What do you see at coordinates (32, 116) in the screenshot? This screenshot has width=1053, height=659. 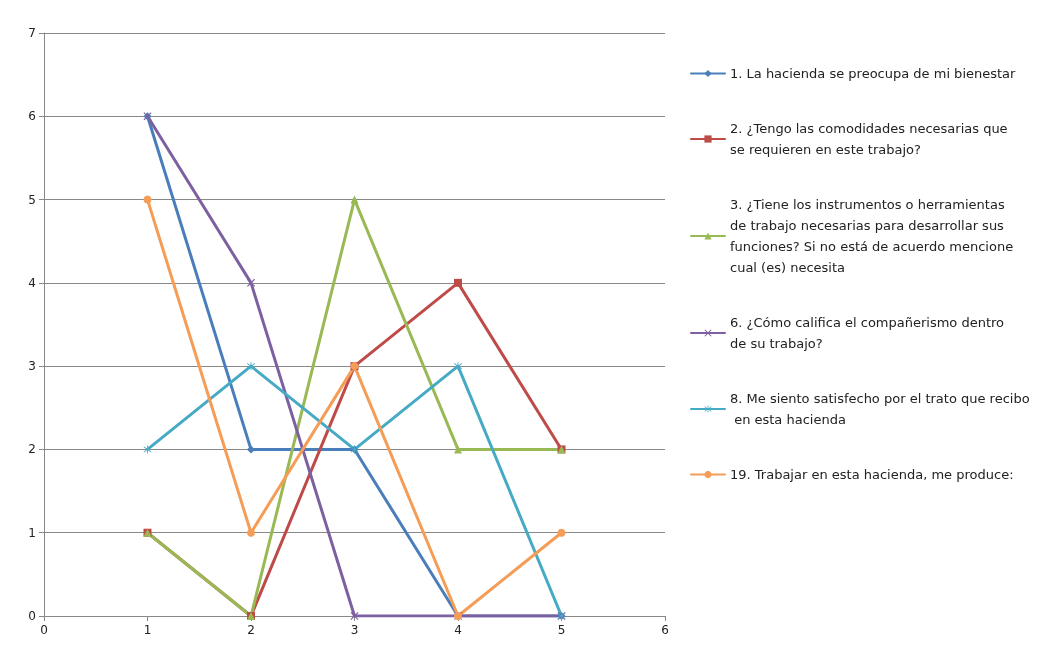 I see `y-tick-label: 6` at bounding box center [32, 116].